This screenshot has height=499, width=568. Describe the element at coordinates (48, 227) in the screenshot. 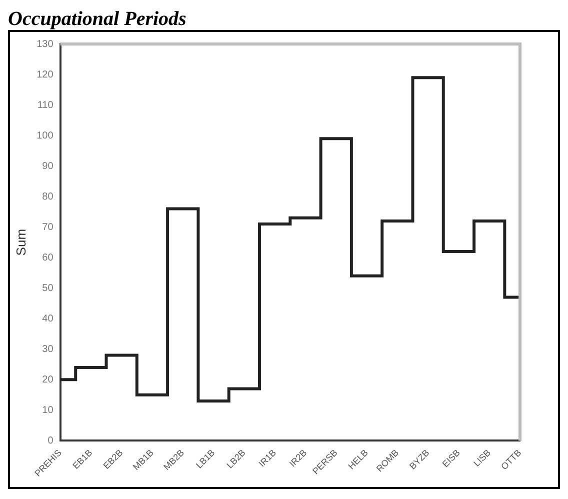

I see `y-tick-label: 70` at that location.